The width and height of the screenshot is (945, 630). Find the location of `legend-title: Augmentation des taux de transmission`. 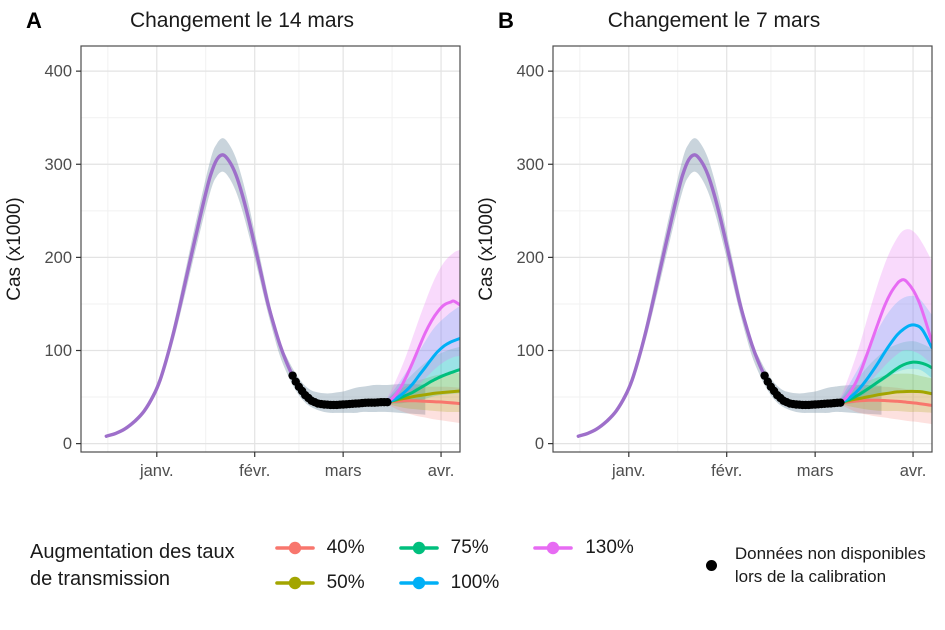

legend-title: Augmentation des taux de transmission is located at coordinates (132, 565).